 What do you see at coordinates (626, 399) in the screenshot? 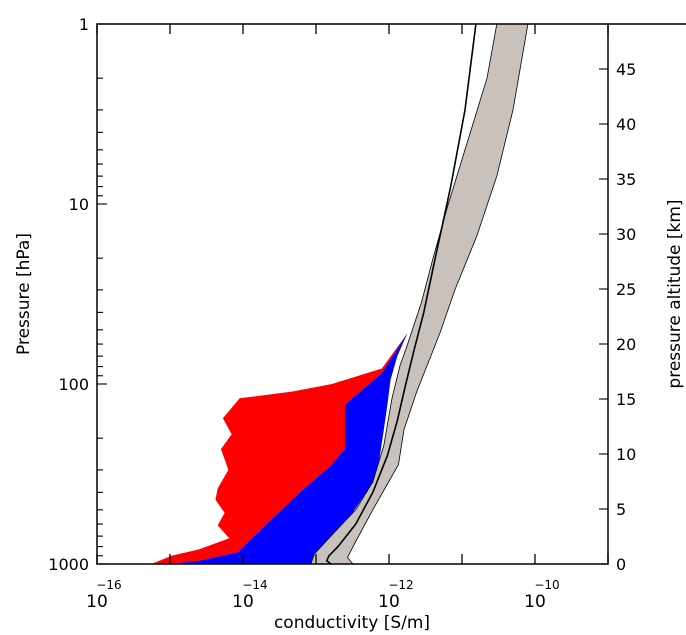
I see `y2-tick-label: 15` at bounding box center [626, 399].